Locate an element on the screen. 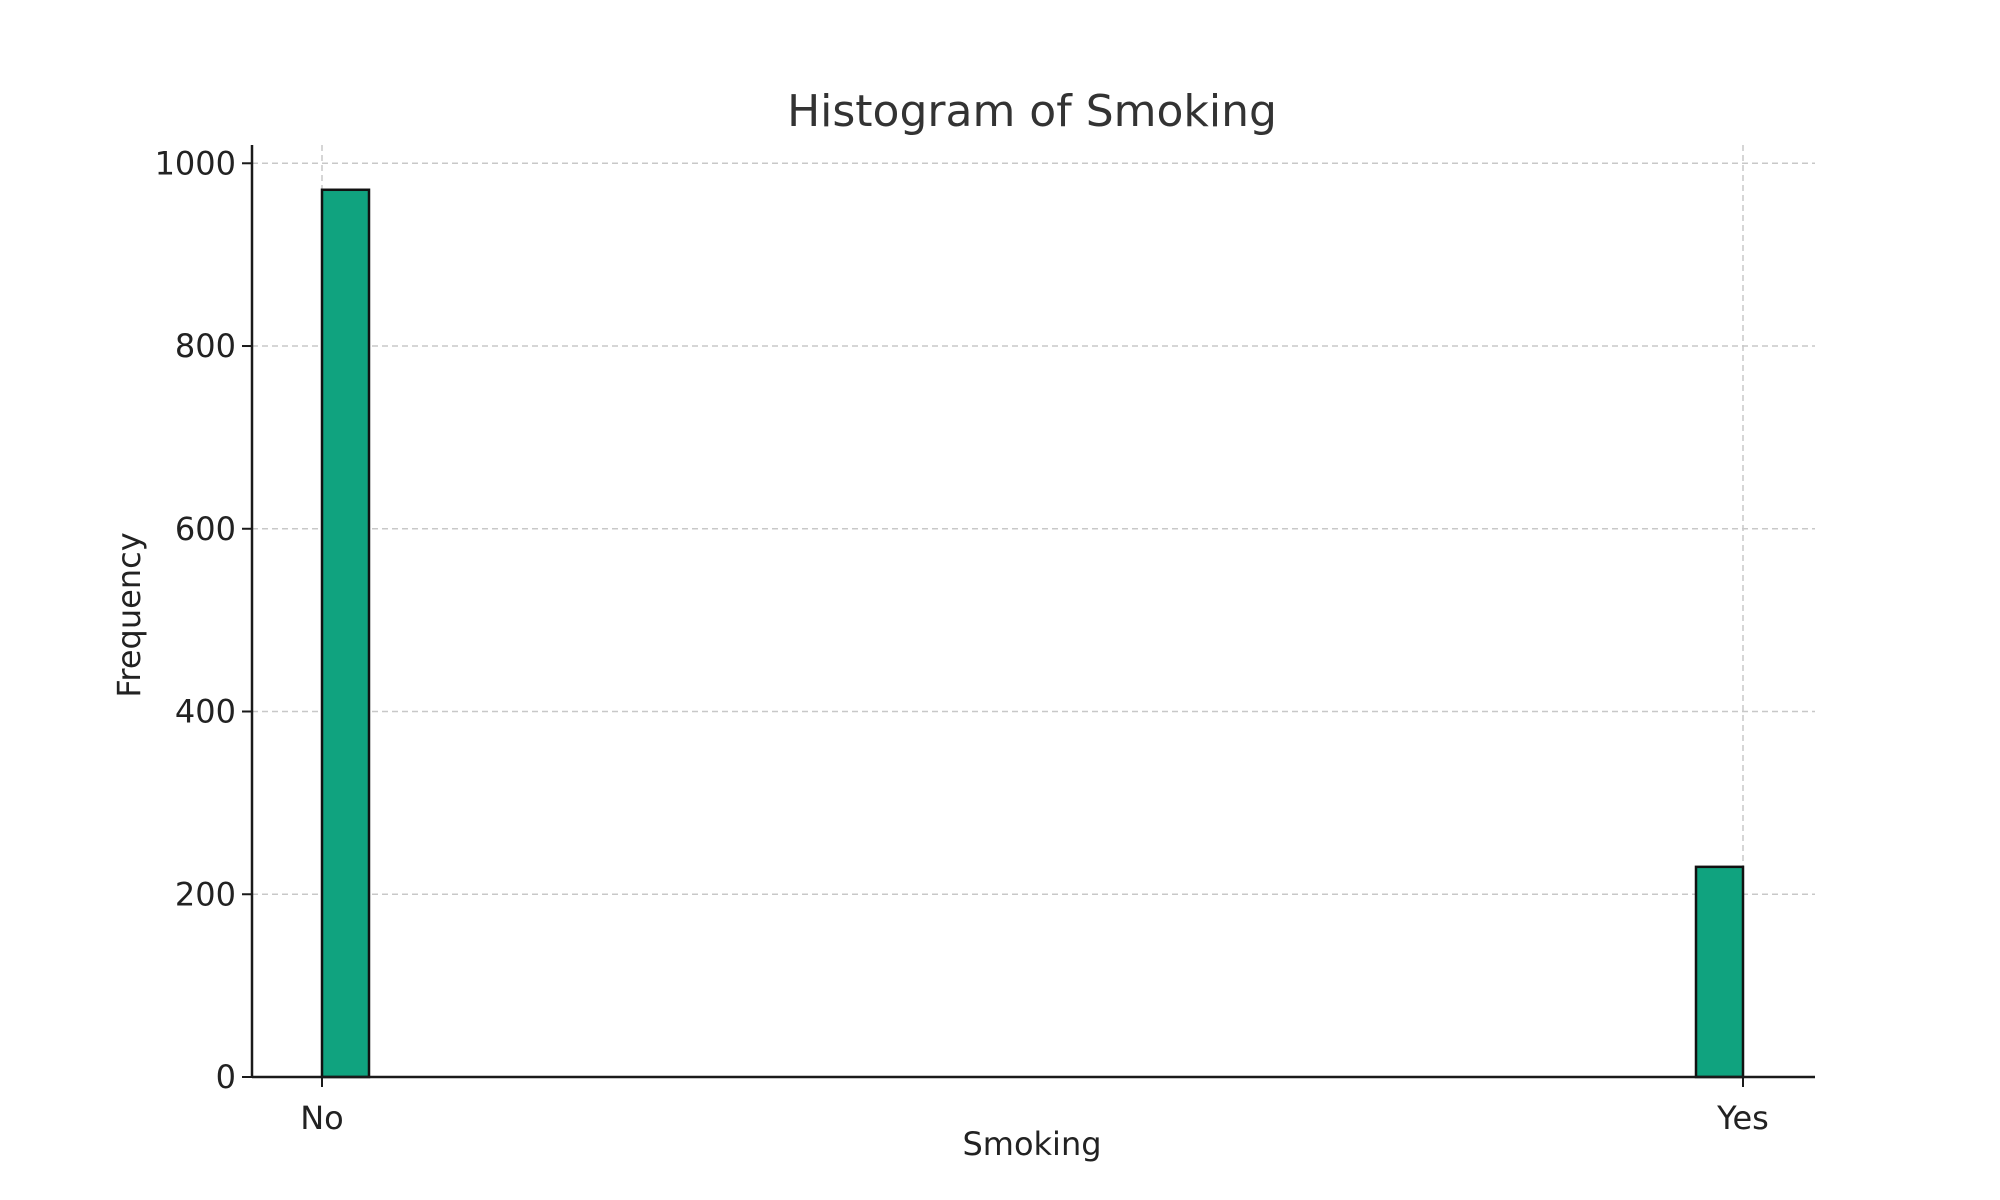  chart-title: Histogram of Smoking is located at coordinates (1032, 111).